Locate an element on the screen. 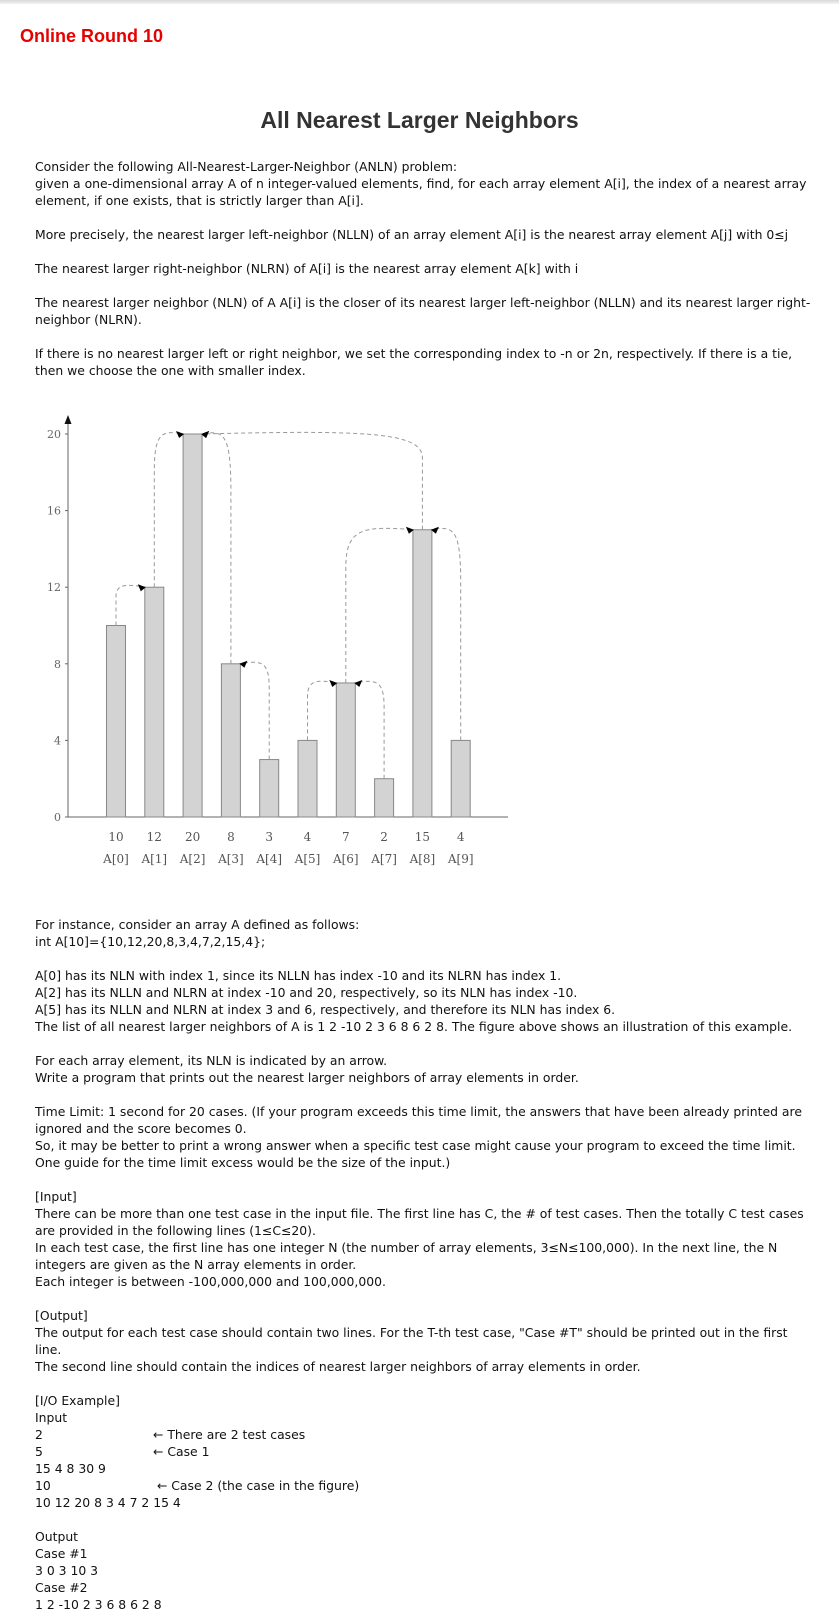 The width and height of the screenshot is (839, 1613). io-output-line: Case #2 is located at coordinates (61, 1587).